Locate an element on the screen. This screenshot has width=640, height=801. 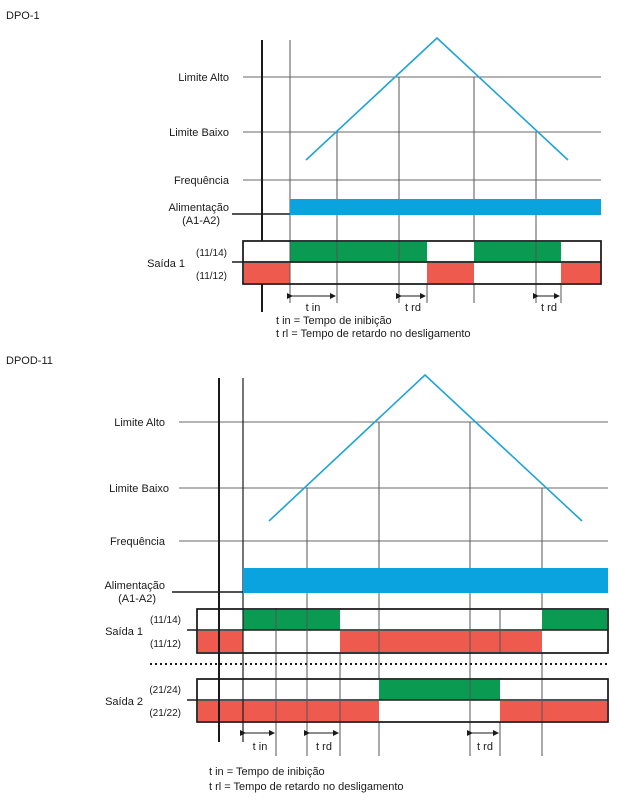
dpod11-terminal-1112: (11/12) is located at coordinates (165, 644).